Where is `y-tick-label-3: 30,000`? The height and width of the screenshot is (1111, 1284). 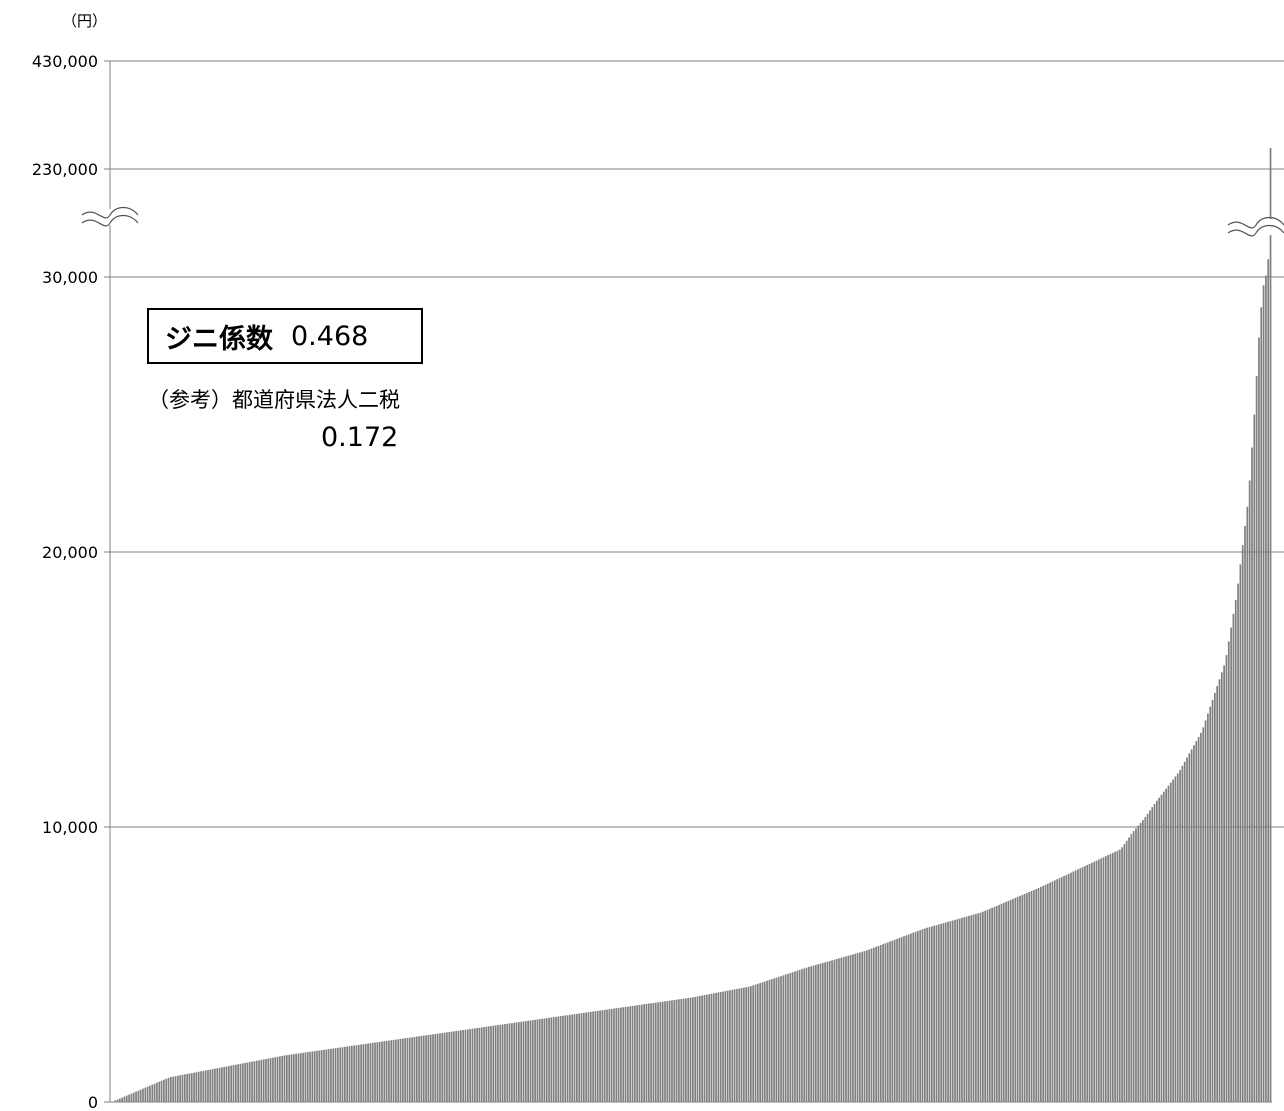 y-tick-label-3: 30,000 is located at coordinates (70, 277).